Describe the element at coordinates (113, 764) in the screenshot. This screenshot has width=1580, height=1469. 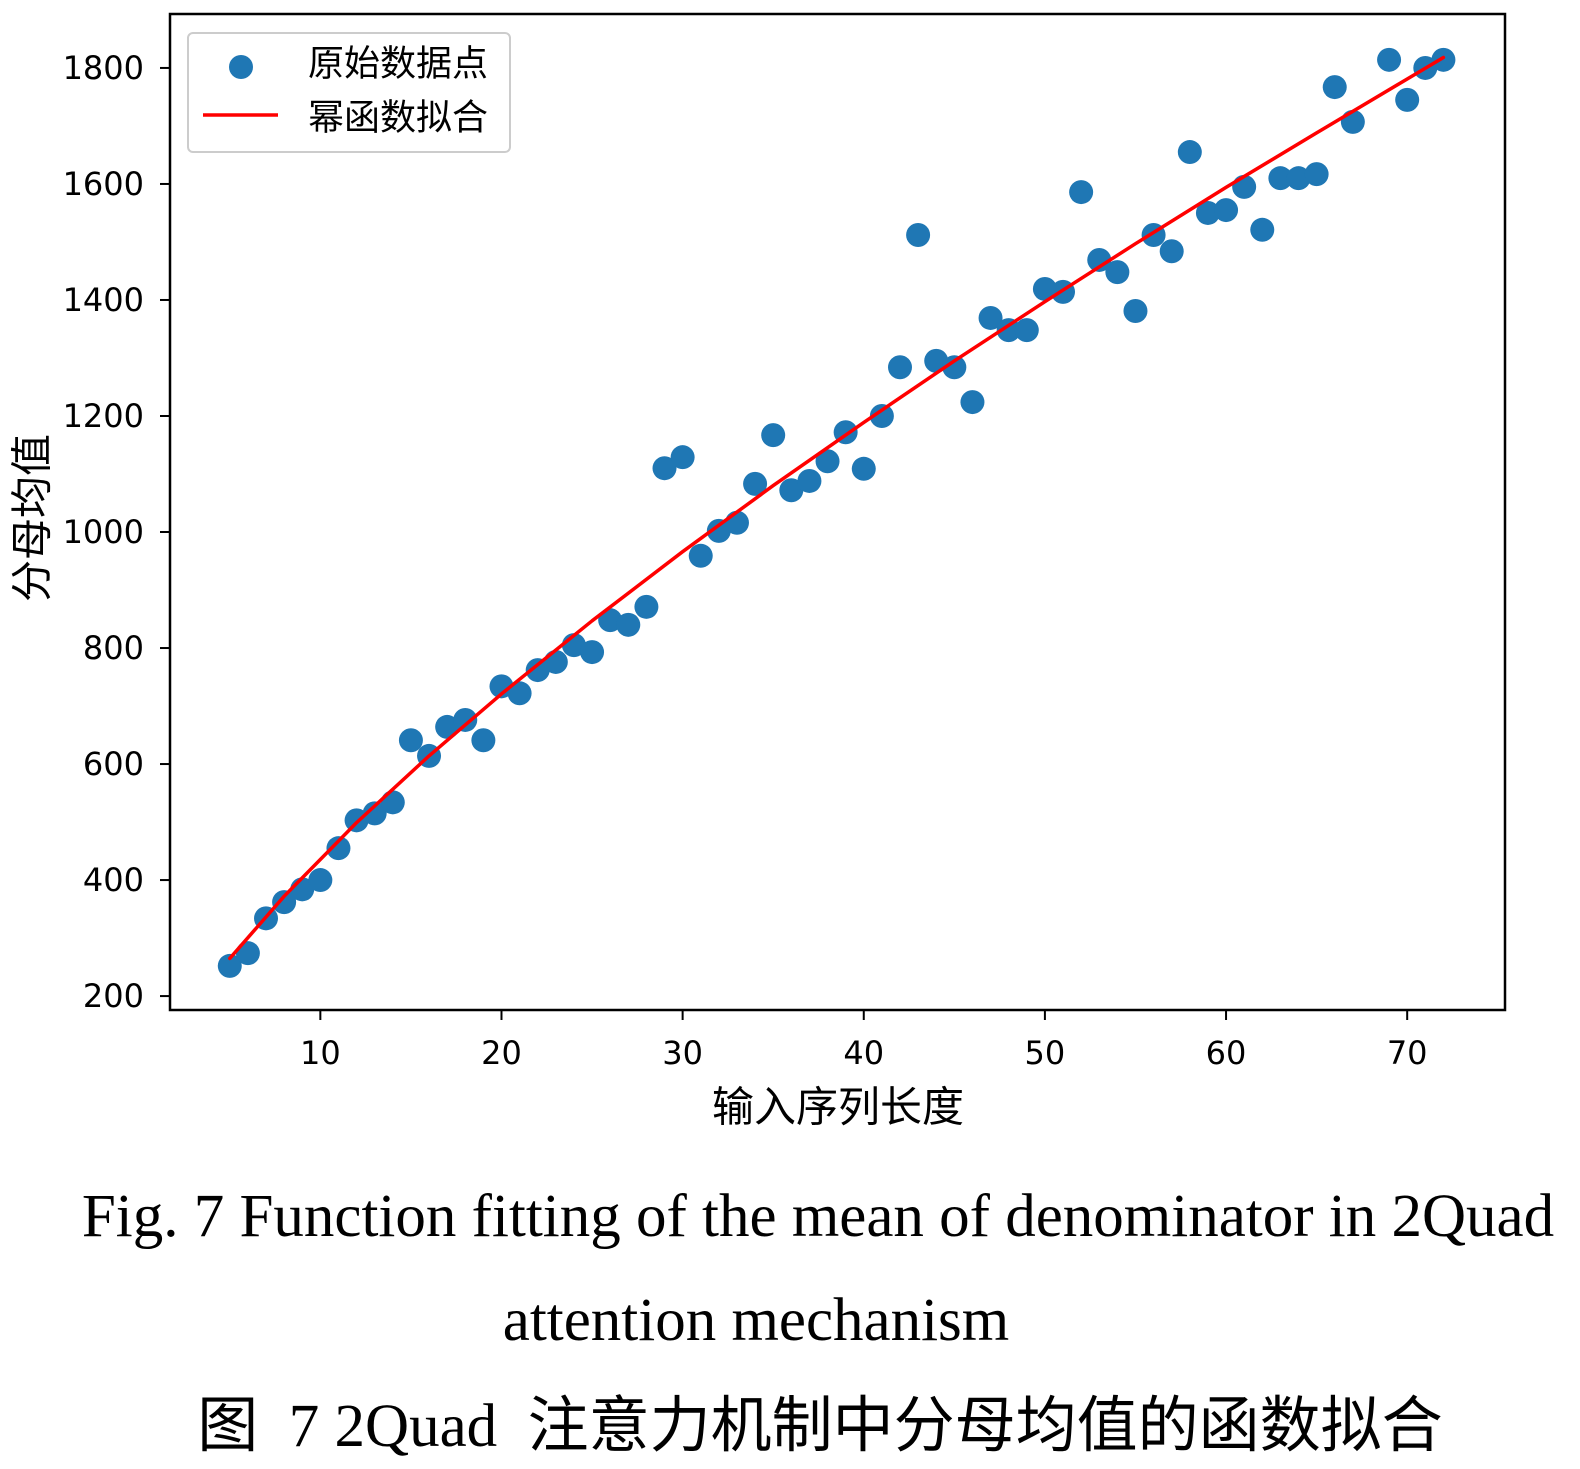
I see `y-tick-label: 600` at that location.